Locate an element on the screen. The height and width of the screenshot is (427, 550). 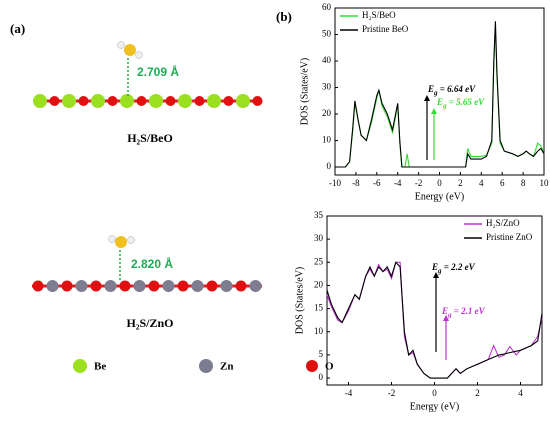
y-tick-label: 15 is located at coordinates (319, 308).